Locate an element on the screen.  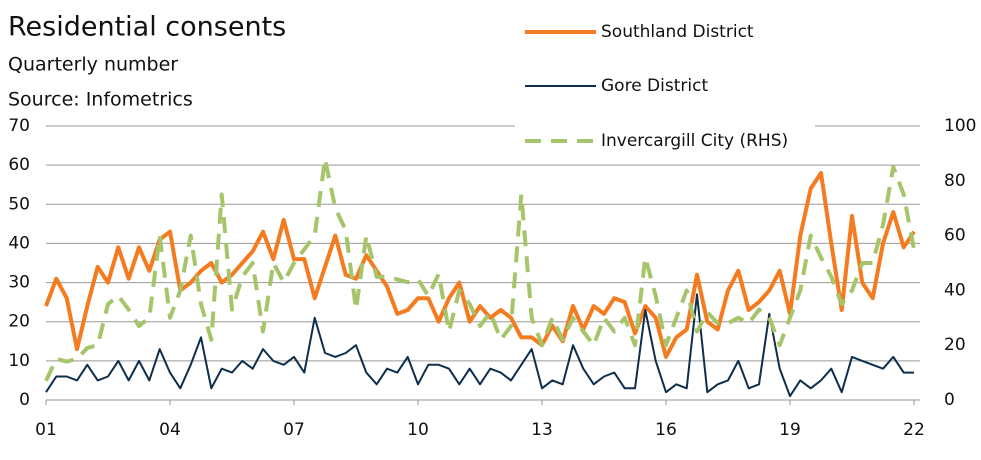
y-tick-label: 50 is located at coordinates (19, 204).